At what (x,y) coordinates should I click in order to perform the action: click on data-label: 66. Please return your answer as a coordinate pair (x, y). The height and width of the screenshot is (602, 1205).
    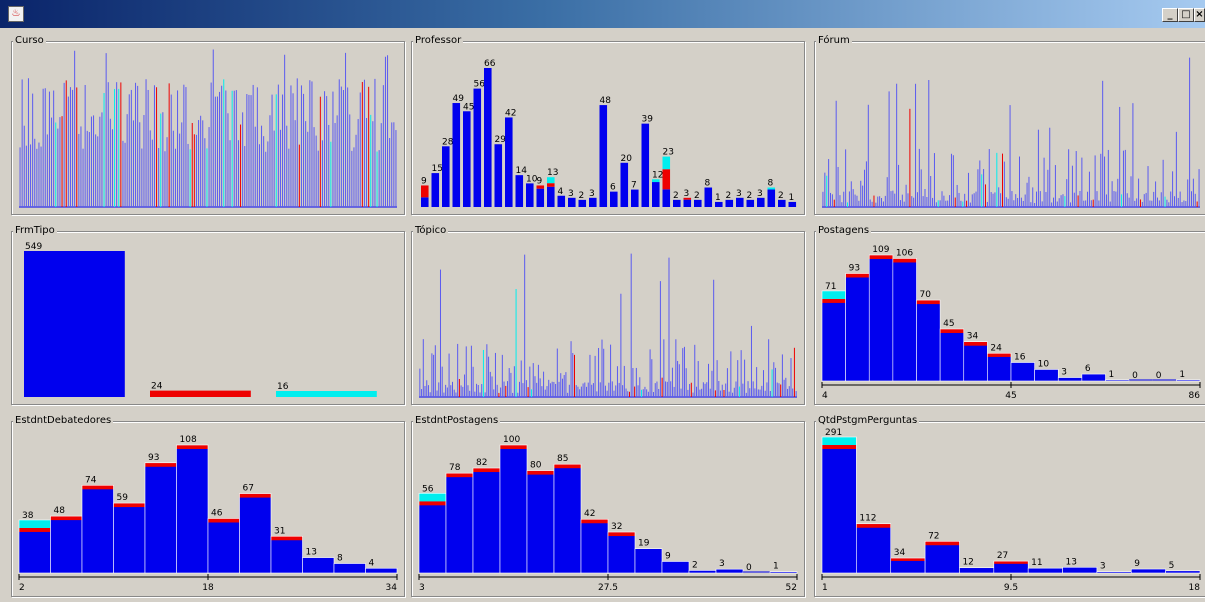
    Looking at the image, I should click on (490, 64).